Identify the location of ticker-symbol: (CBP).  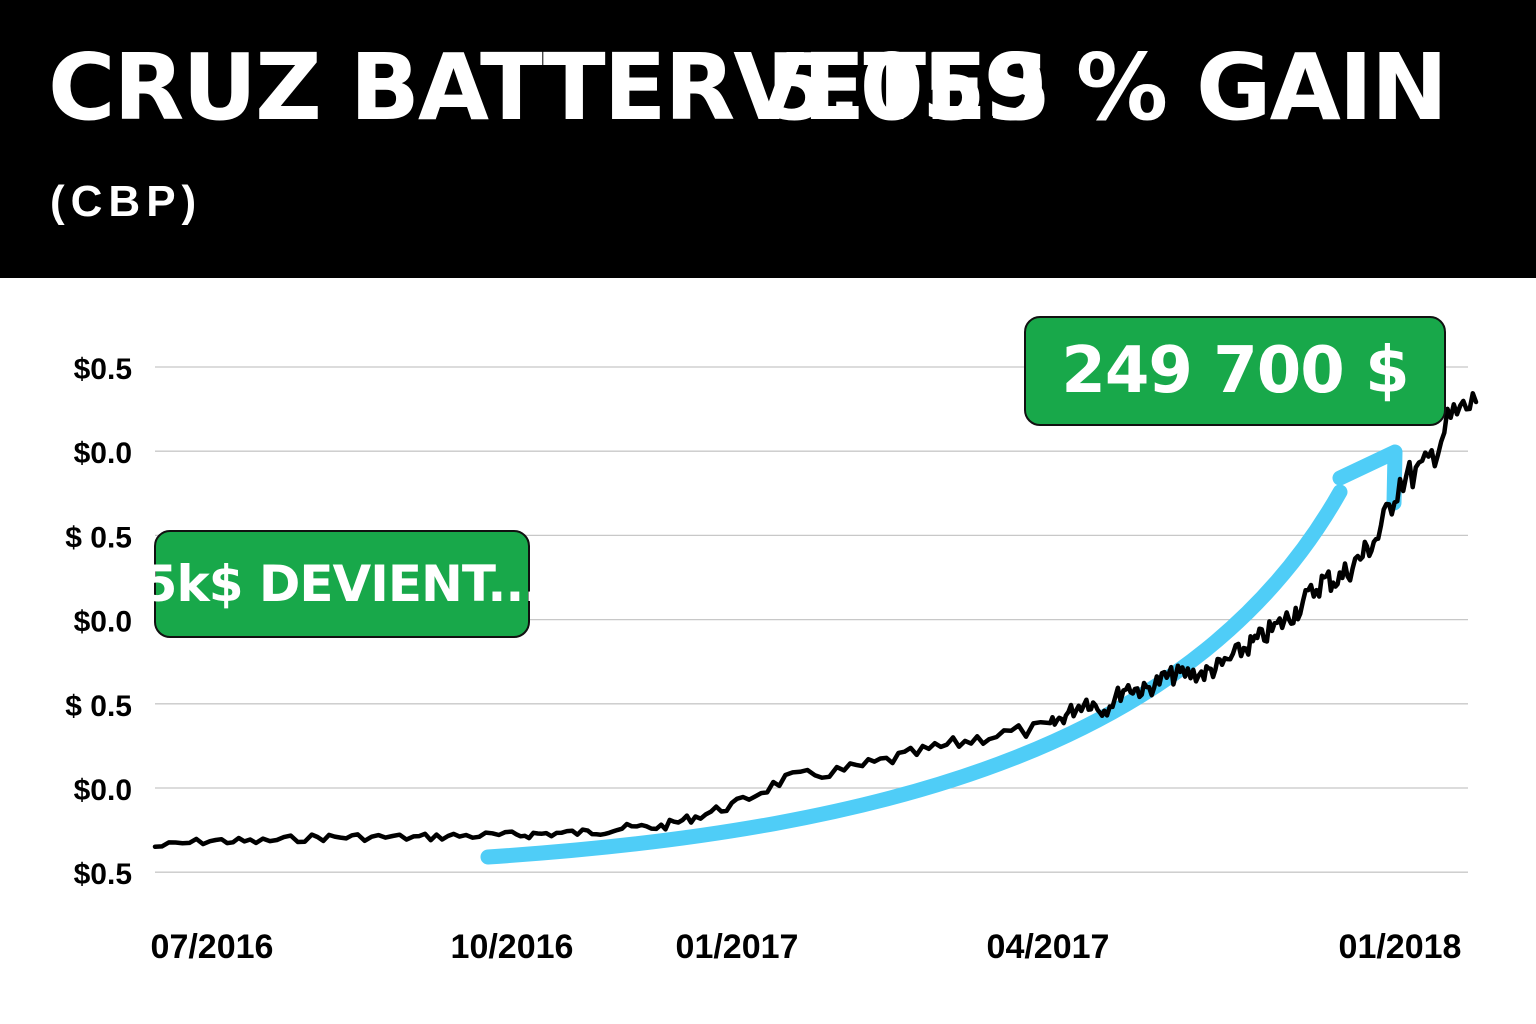
(126, 201).